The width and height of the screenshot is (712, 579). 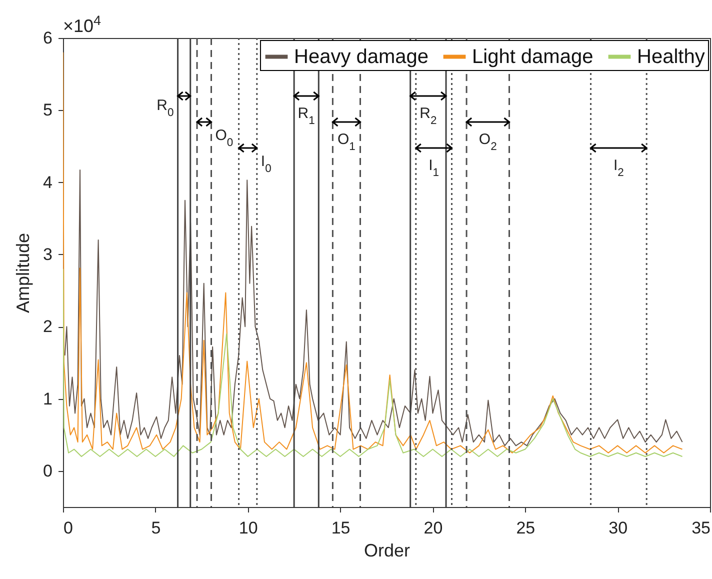 What do you see at coordinates (47, 38) in the screenshot?
I see `y-tick-label: 6` at bounding box center [47, 38].